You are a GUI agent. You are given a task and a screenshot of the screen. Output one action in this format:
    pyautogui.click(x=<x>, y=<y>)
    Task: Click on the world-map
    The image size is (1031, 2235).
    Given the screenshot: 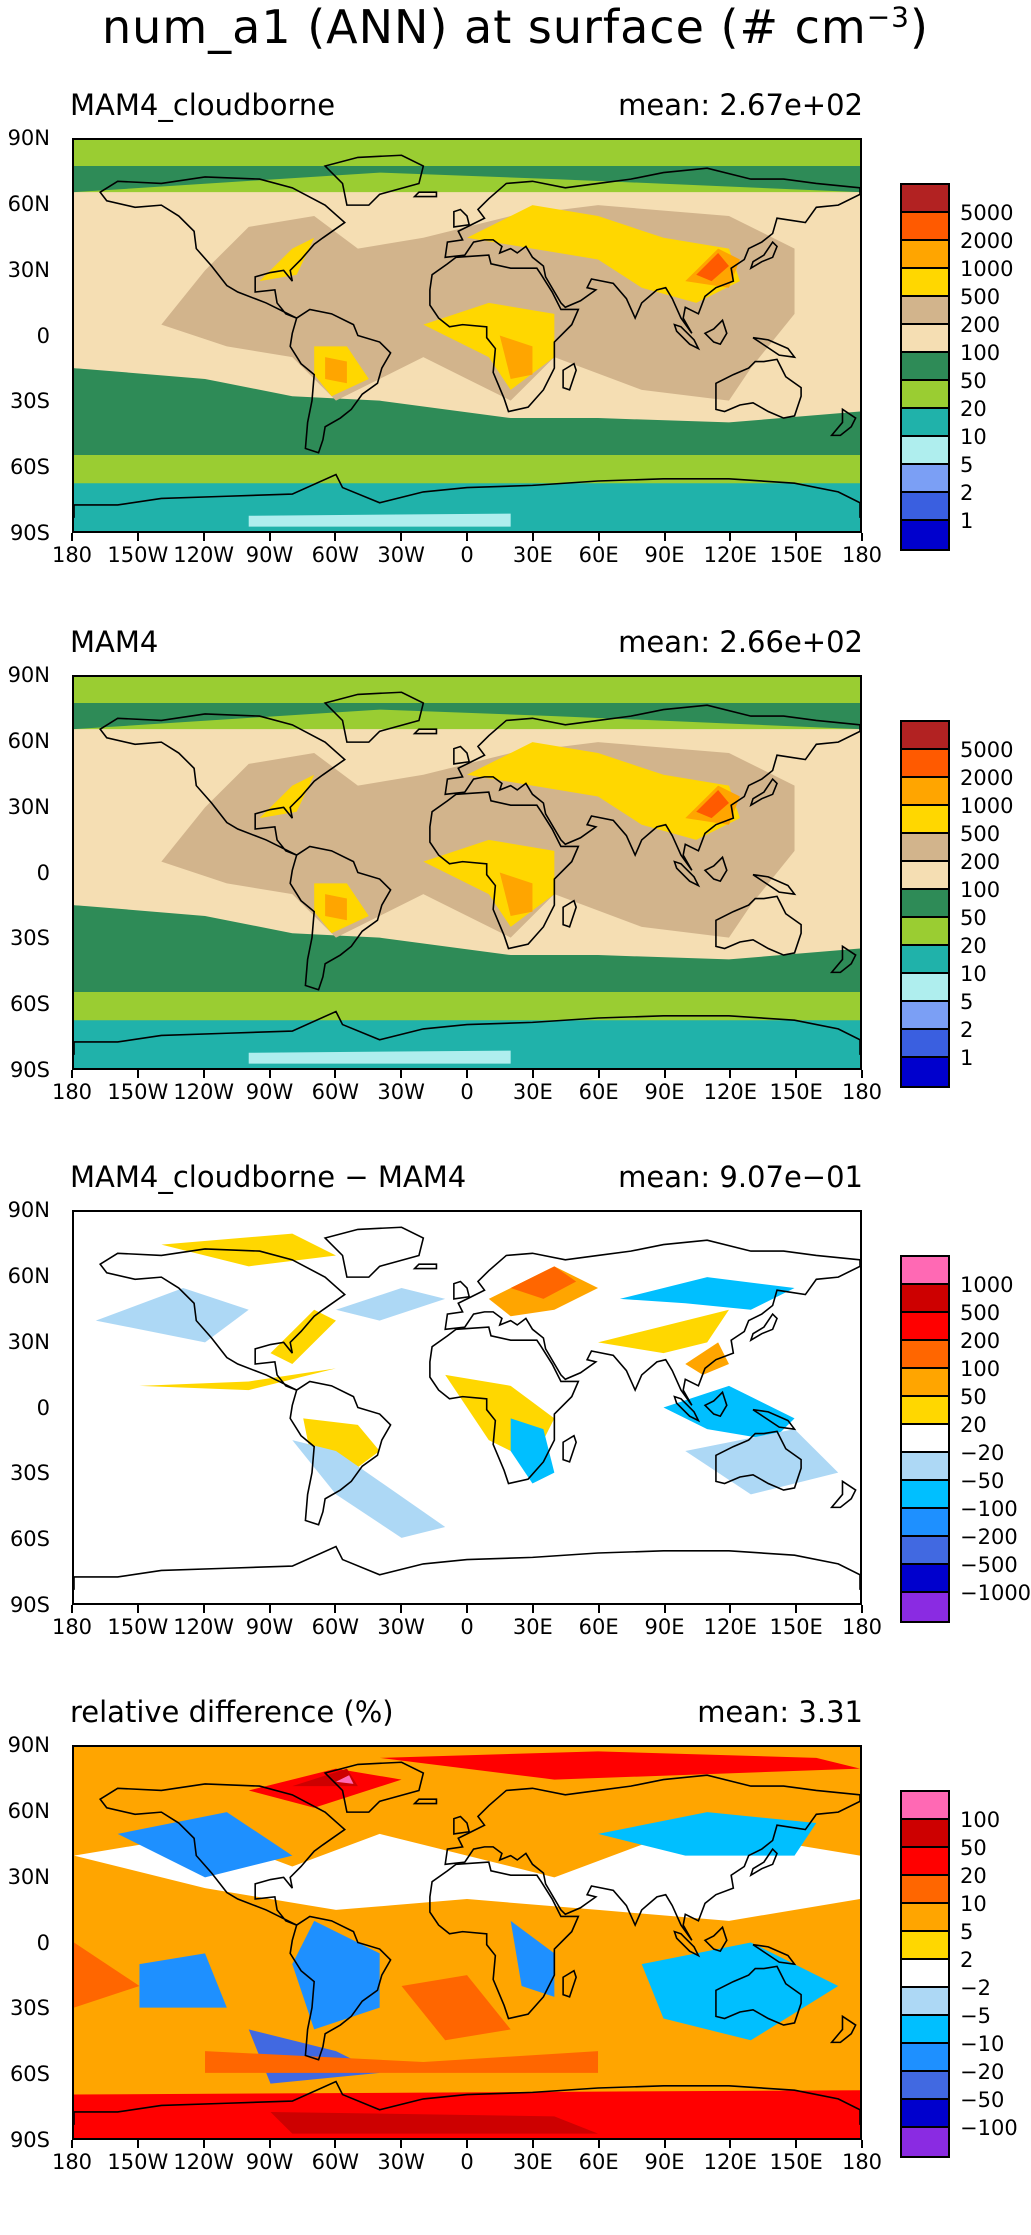 What is the action you would take?
    pyautogui.click(x=467, y=872)
    